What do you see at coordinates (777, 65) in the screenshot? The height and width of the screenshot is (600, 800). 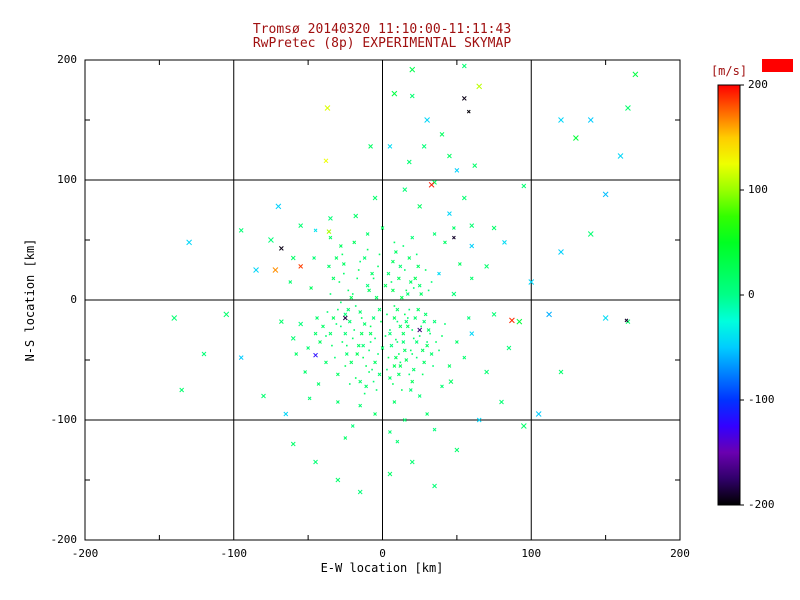 I see `red-corner-marker` at bounding box center [777, 65].